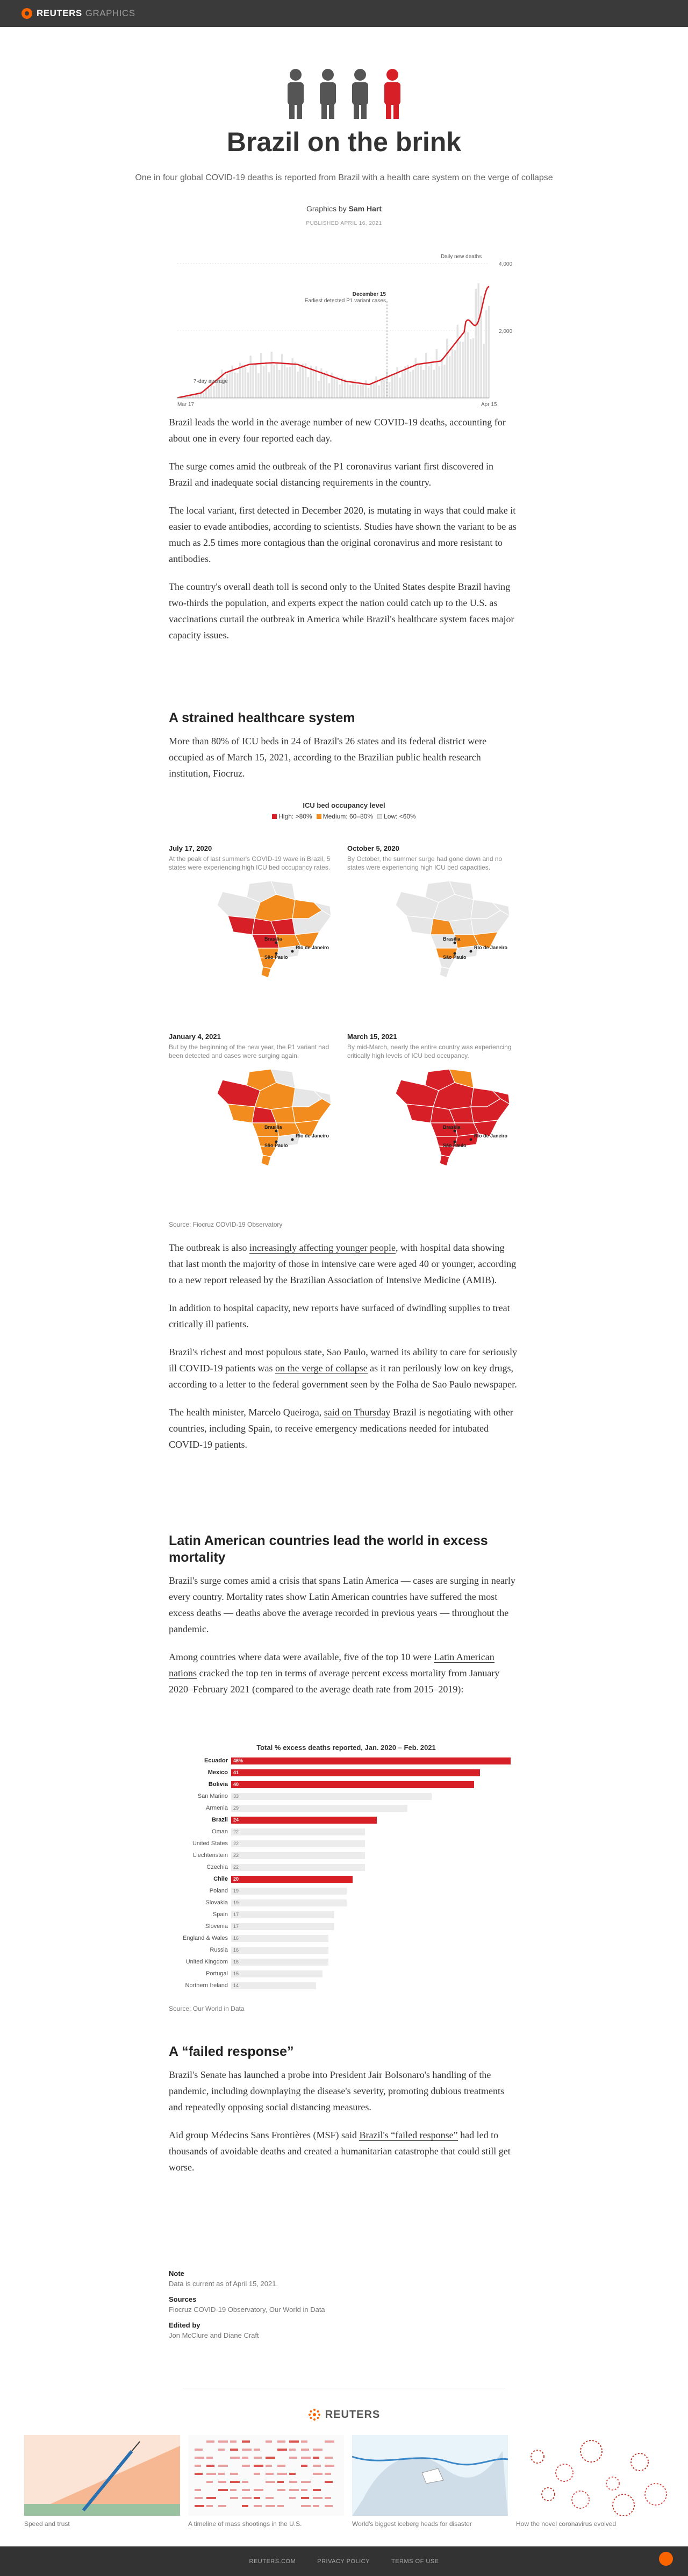 Image resolution: width=688 pixels, height=2576 pixels. What do you see at coordinates (321, 1368) in the screenshot?
I see `verge-of-collapse-link: on the verge of collapse` at bounding box center [321, 1368].